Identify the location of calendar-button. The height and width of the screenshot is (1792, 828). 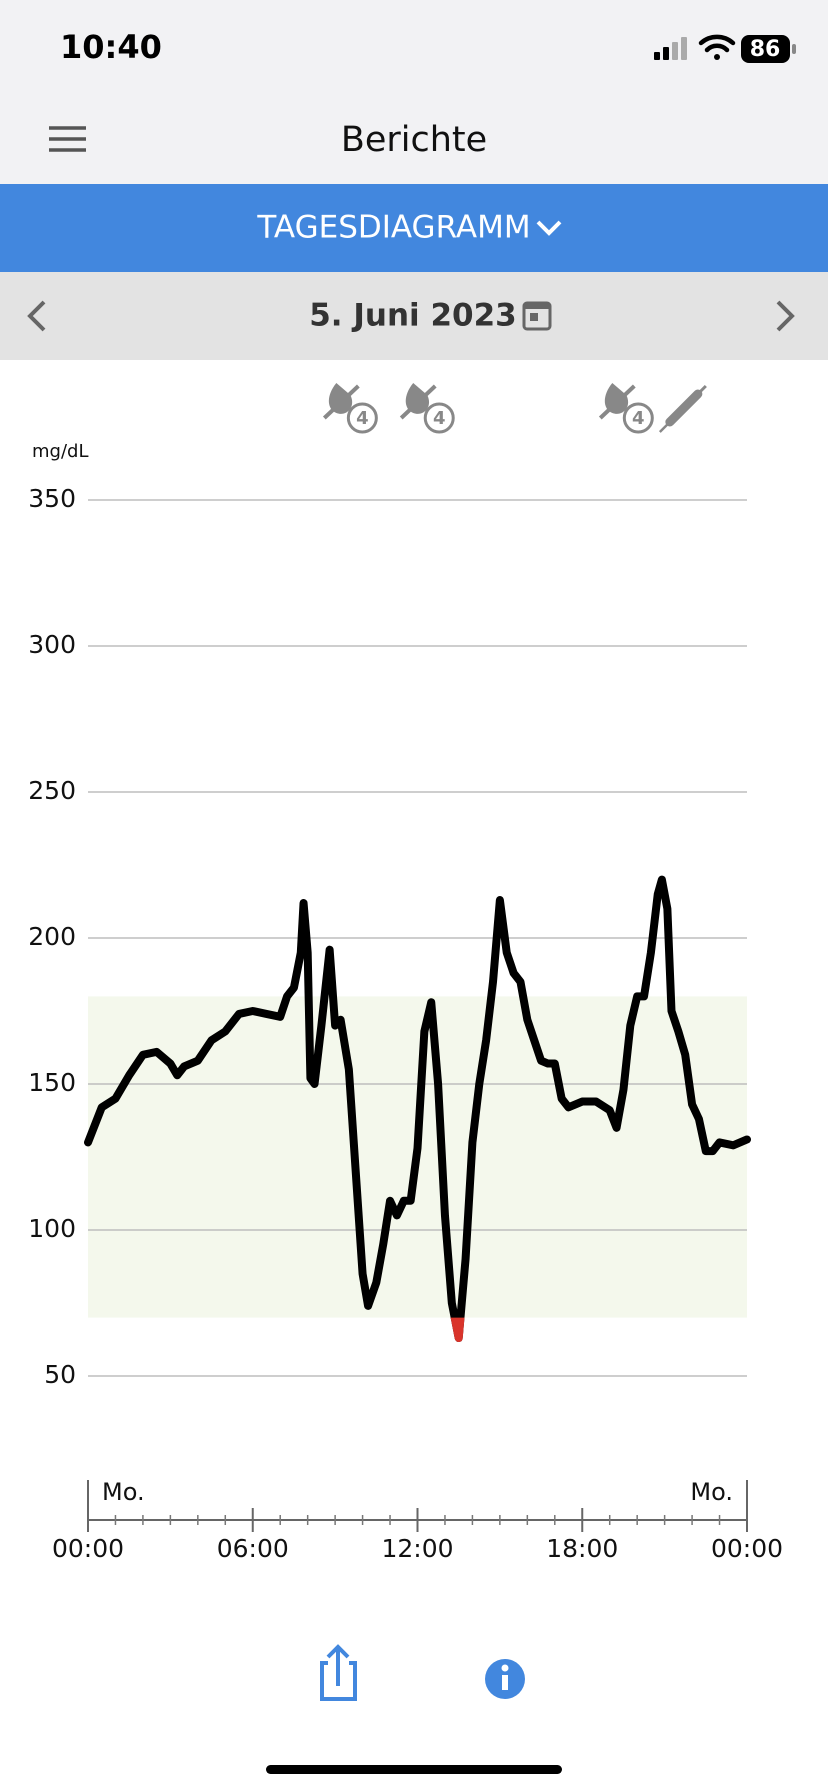
(537, 316).